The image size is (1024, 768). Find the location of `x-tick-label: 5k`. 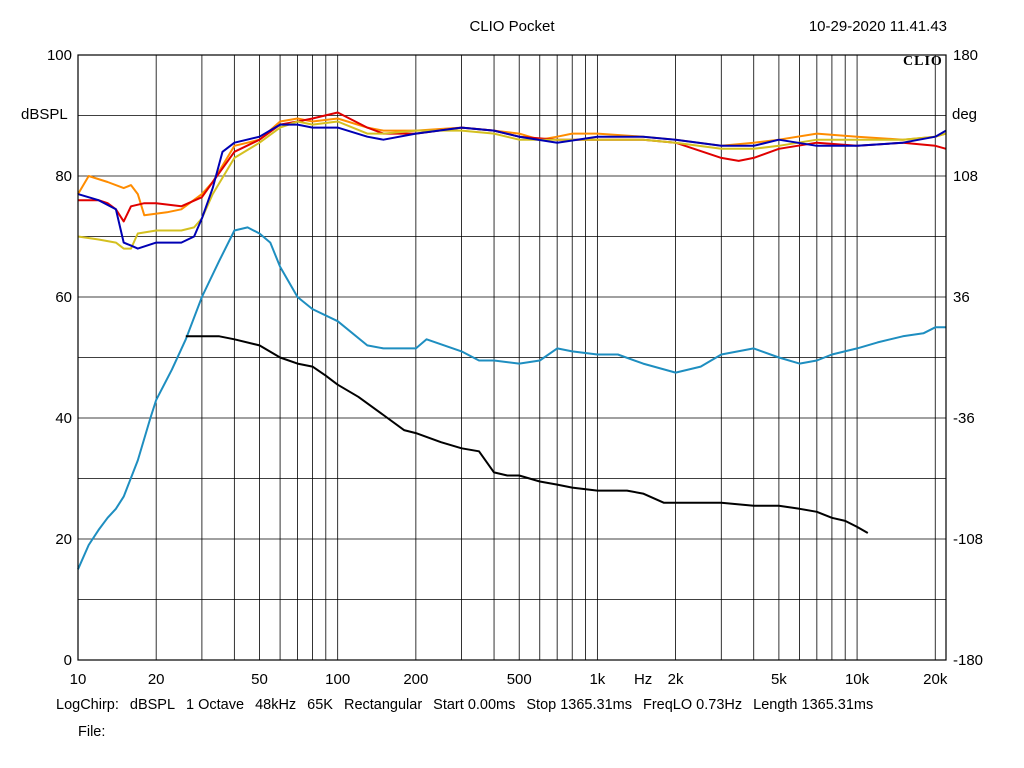

x-tick-label: 5k is located at coordinates (779, 679).